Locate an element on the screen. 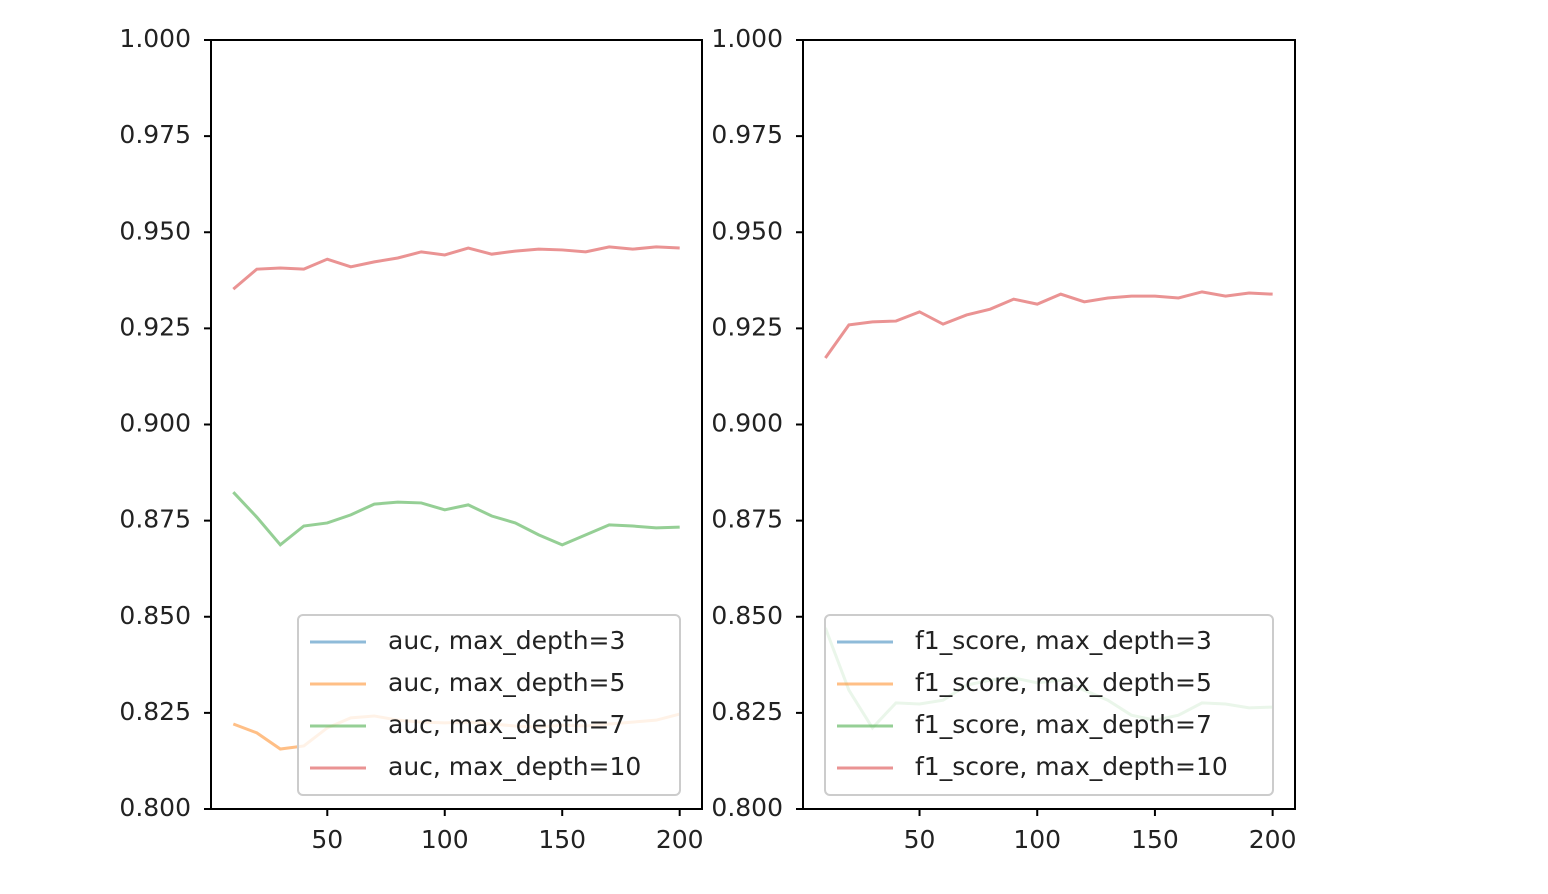 Image resolution: width=1548 pixels, height=894 pixels. legend-label: f1_score, max_depth=5 is located at coordinates (1063, 682).